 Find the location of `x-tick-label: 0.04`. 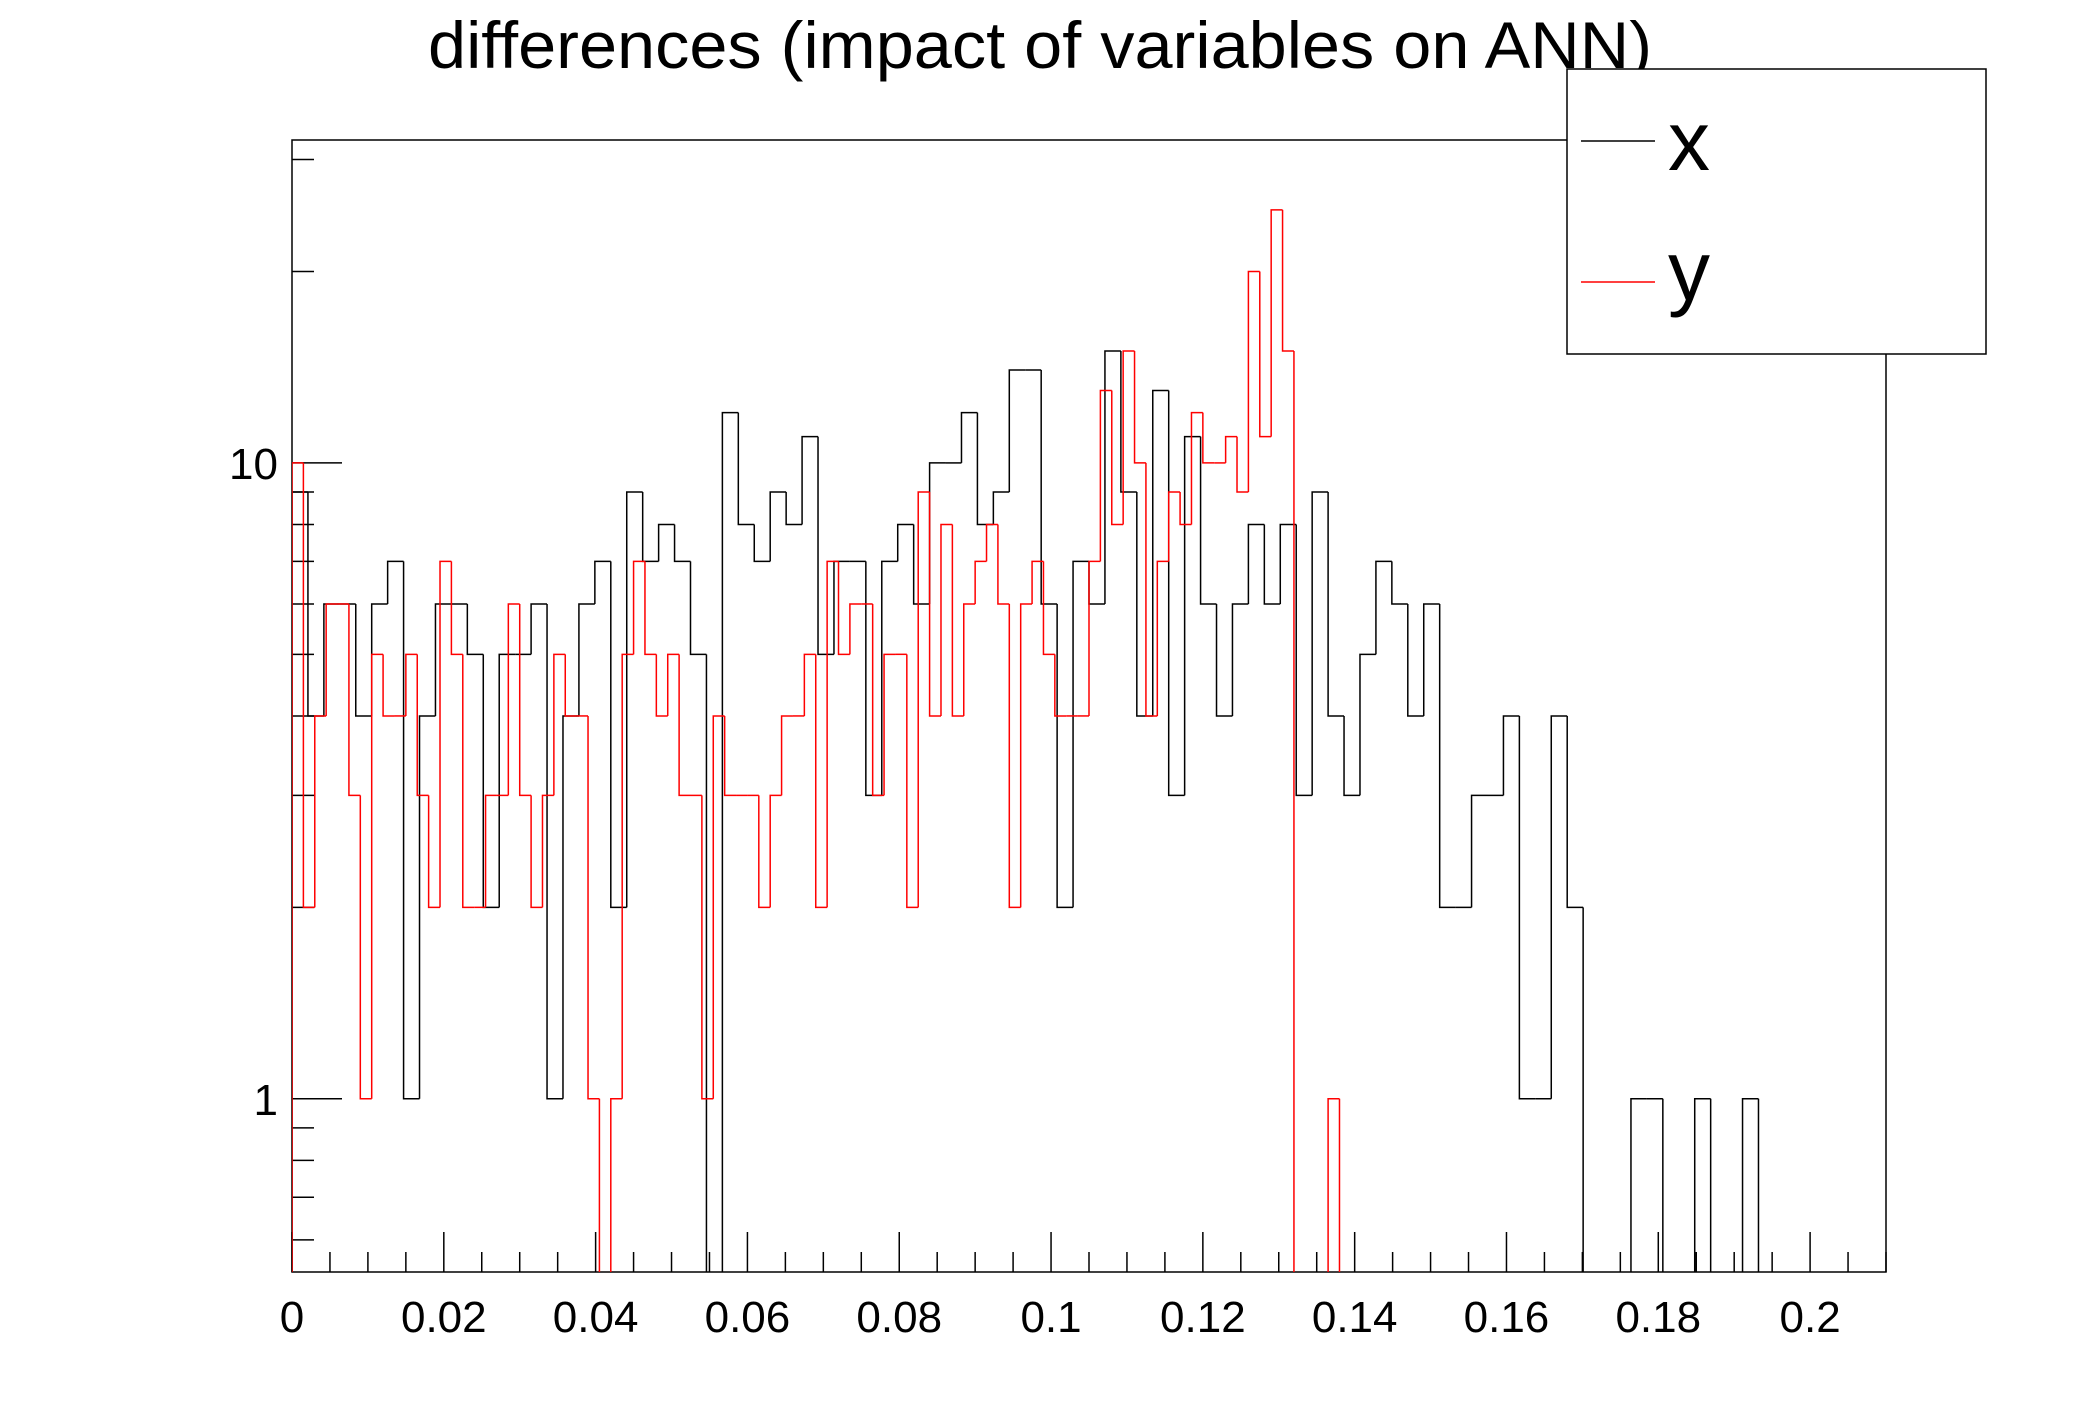

x-tick-label: 0.04 is located at coordinates (596, 1317).